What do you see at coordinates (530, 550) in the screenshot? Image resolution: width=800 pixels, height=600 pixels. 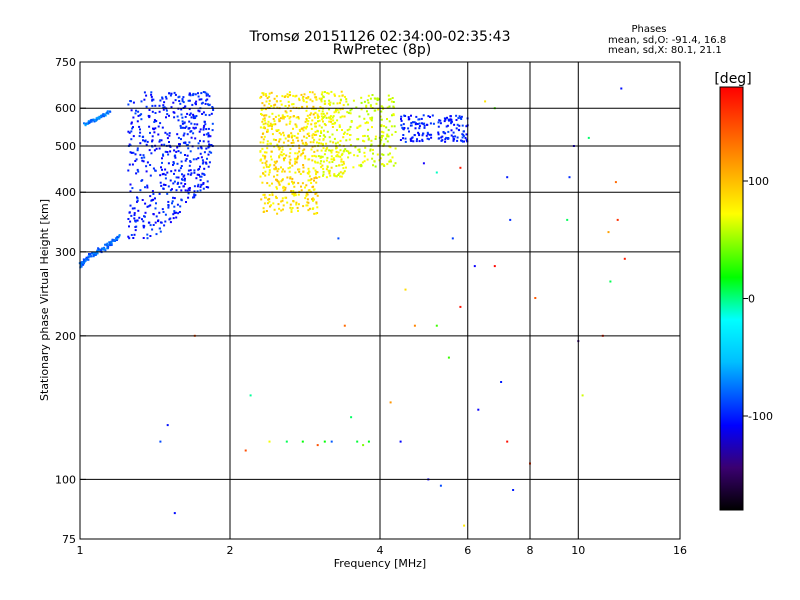 I see `x-tick-label: 8` at bounding box center [530, 550].